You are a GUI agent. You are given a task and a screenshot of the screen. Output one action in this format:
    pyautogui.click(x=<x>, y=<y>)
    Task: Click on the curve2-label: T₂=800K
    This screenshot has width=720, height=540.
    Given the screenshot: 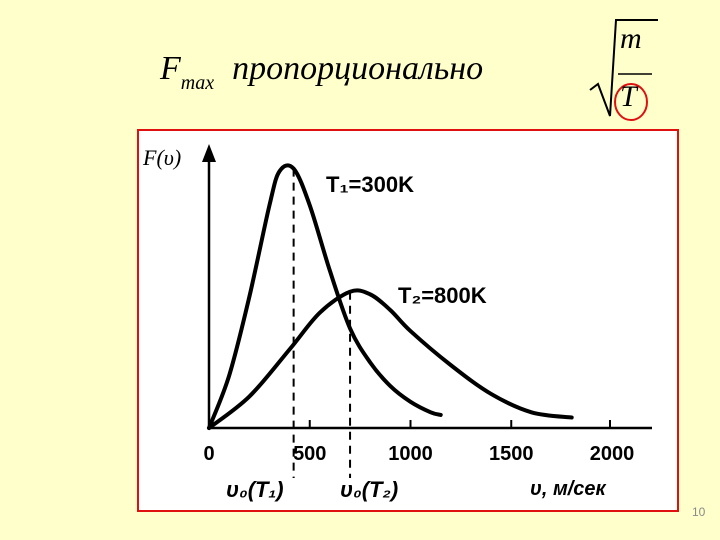 What is the action you would take?
    pyautogui.click(x=442, y=295)
    